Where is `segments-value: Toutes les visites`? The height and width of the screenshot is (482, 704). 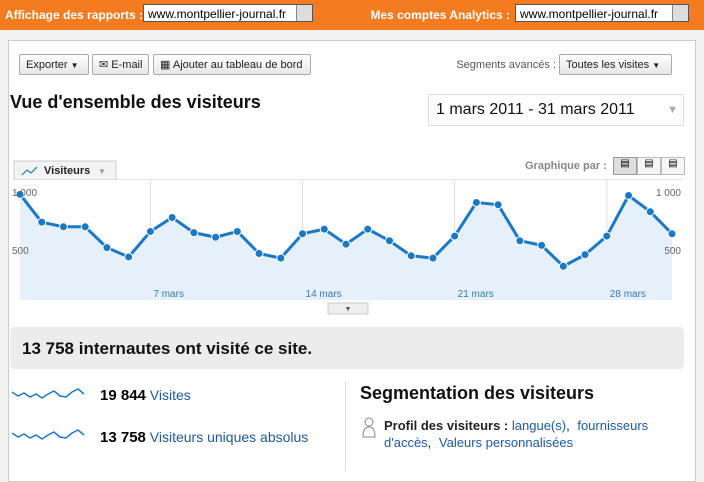
segments-value: Toutes les visites is located at coordinates (608, 65).